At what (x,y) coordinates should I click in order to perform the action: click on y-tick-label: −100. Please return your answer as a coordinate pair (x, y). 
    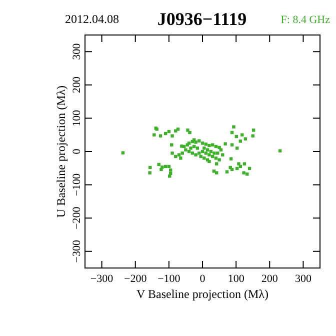
    Looking at the image, I should click on (77, 184).